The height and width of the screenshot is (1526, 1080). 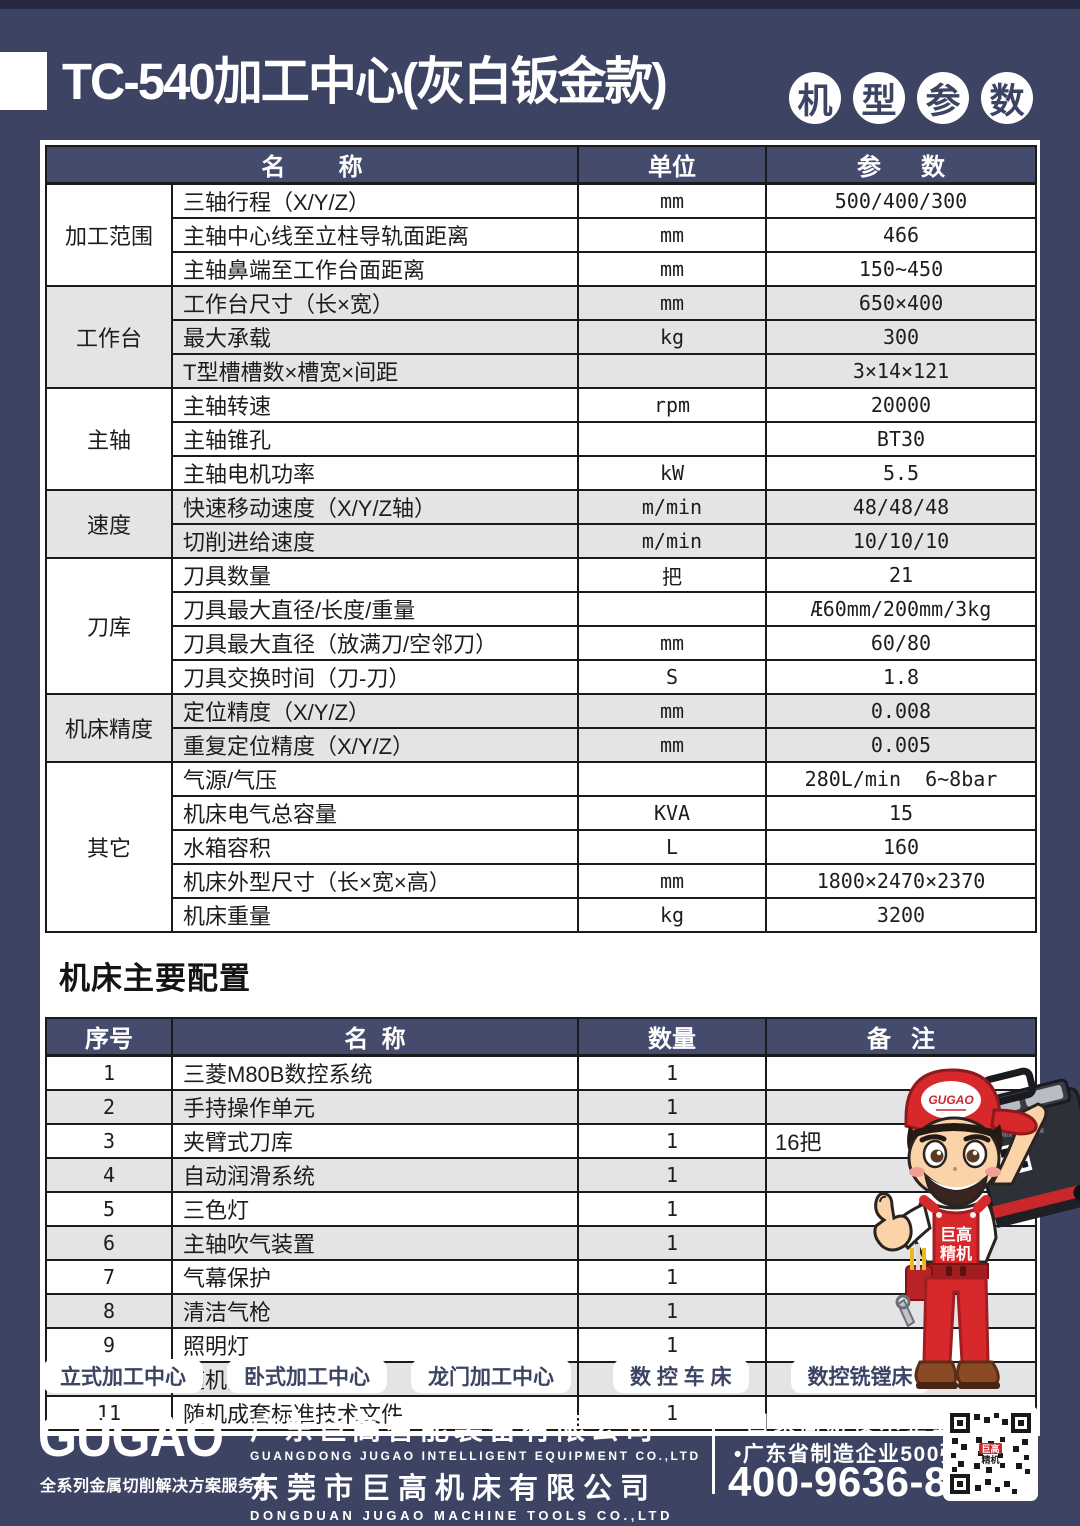 What do you see at coordinates (541, 881) in the screenshot?
I see `table-row: 机床外型尺寸（长×宽×高） mm 1800×2470×2370` at bounding box center [541, 881].